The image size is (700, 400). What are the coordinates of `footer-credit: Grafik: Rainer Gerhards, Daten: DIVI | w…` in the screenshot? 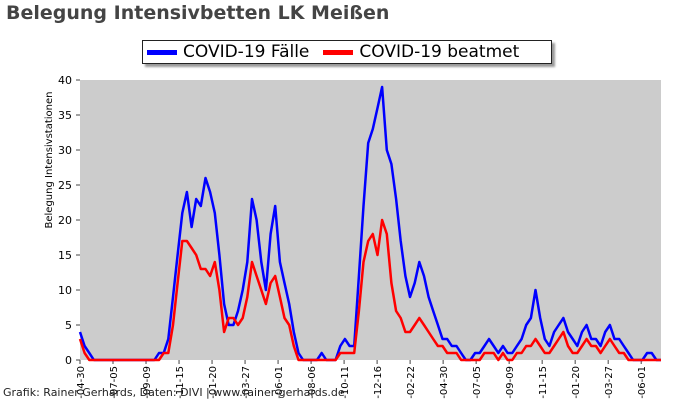 It's located at (174, 392).